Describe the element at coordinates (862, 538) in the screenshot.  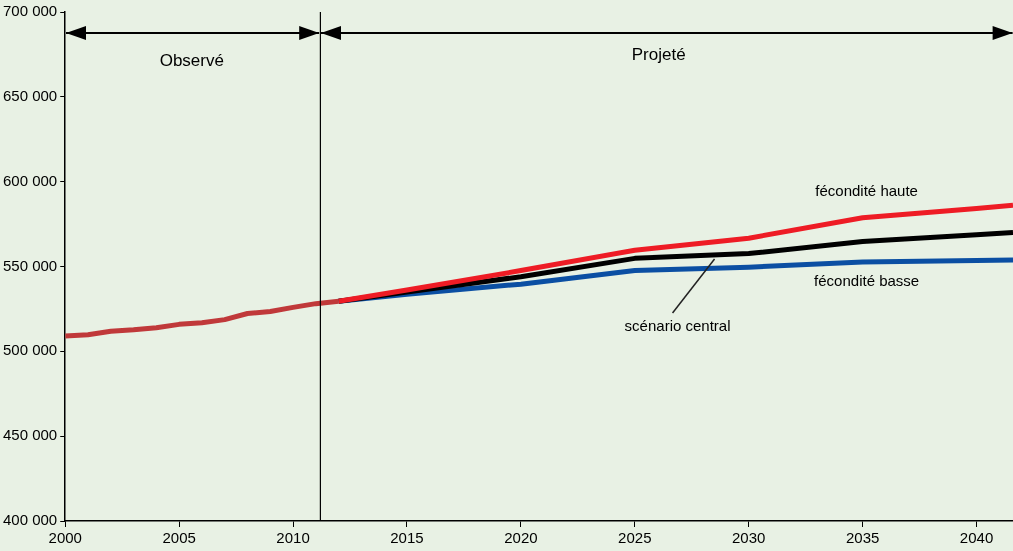
I see `x-tick-label: 2035` at that location.